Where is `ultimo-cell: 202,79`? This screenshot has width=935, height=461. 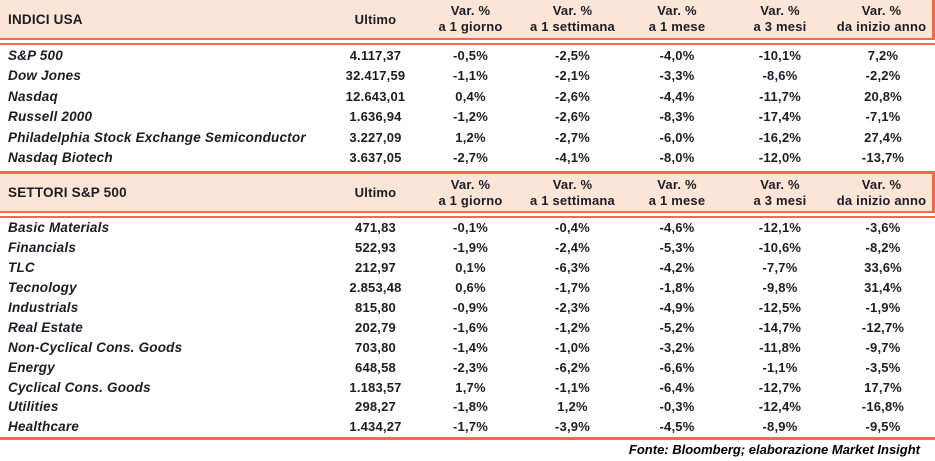
ultimo-cell: 202,79 is located at coordinates (375, 327).